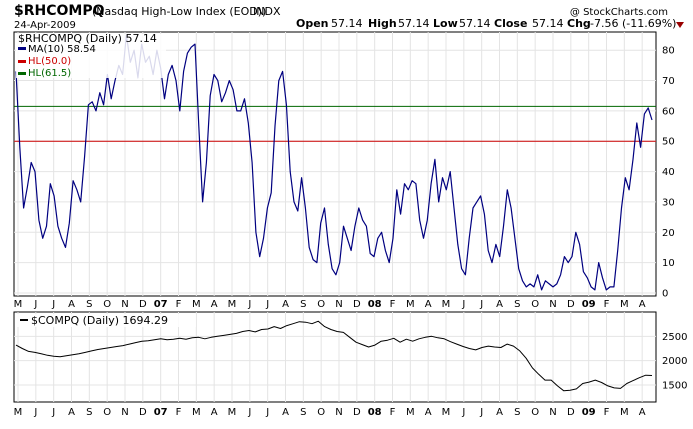 The height and width of the screenshot is (429, 693). I want to click on lower-y-ticks: 1500 2000 2500, so click(674, 362).